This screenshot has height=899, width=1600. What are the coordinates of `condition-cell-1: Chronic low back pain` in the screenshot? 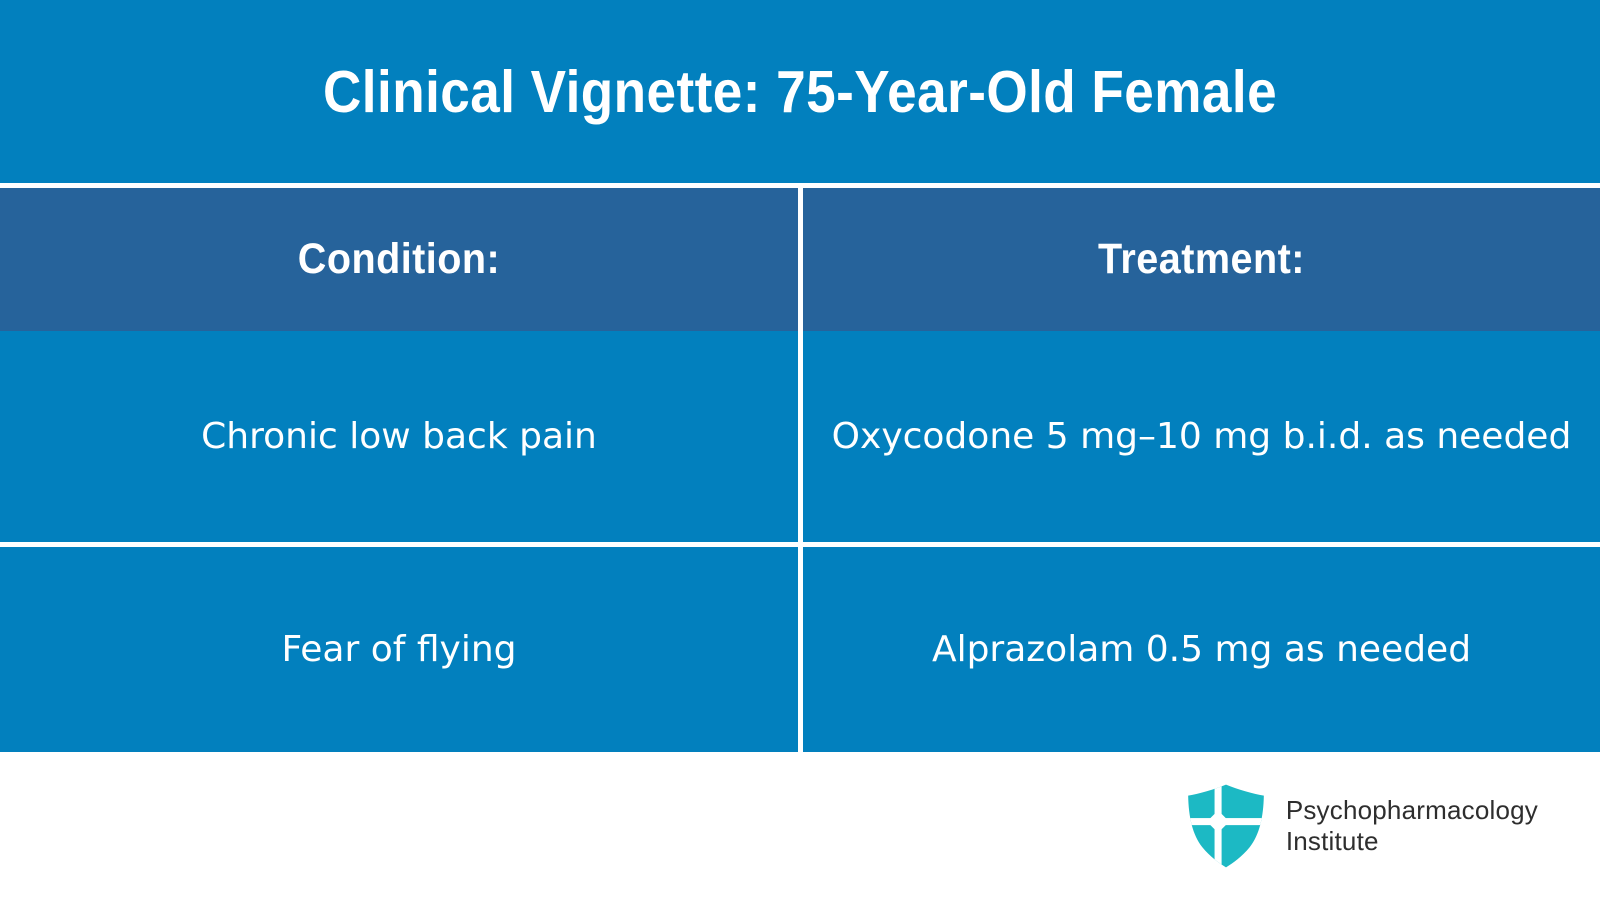 It's located at (399, 436).